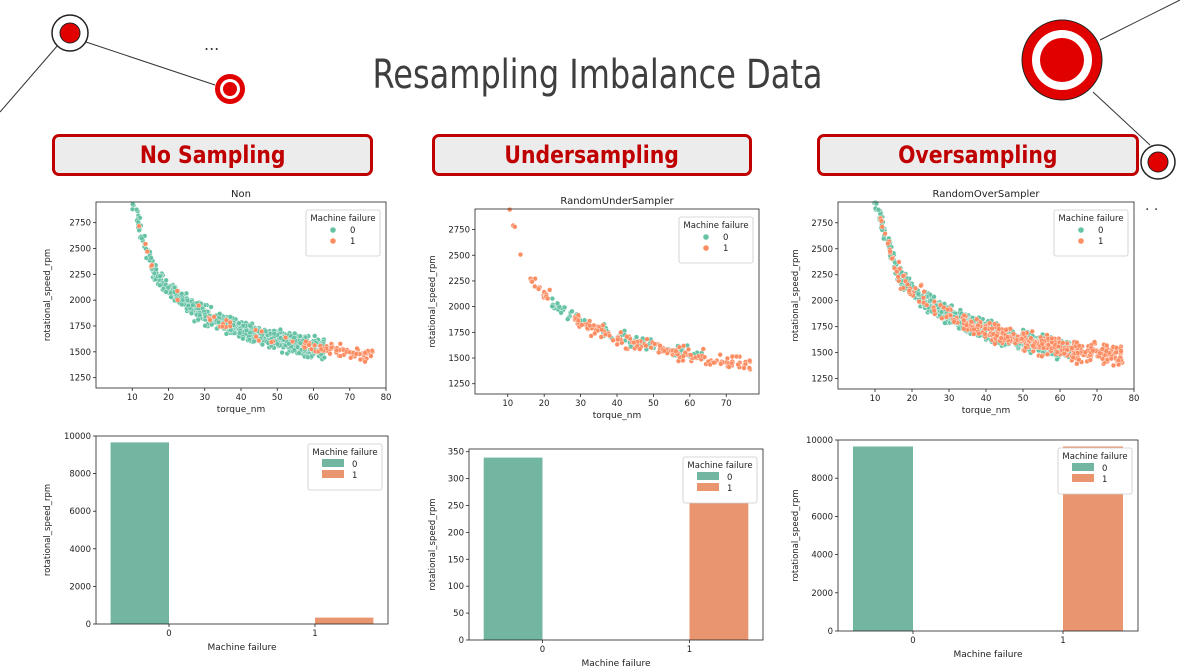 Image resolution: width=1195 pixels, height=669 pixels. What do you see at coordinates (875, 399) in the screenshot?
I see `x-tick-label: 10` at bounding box center [875, 399].